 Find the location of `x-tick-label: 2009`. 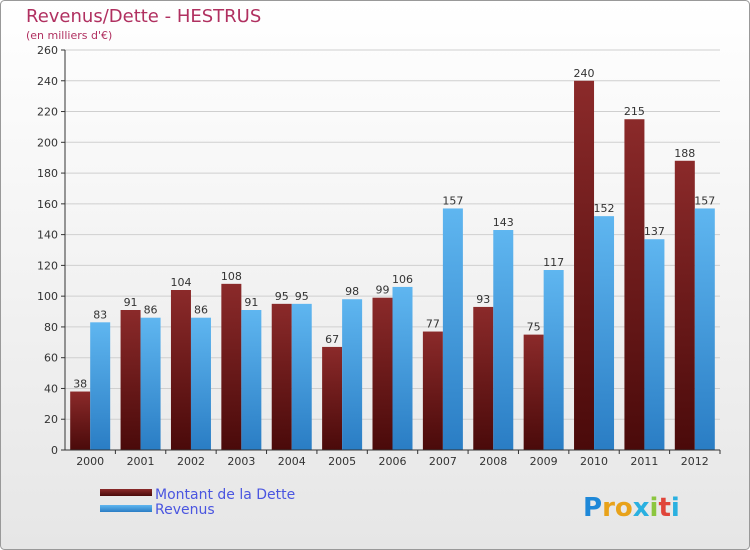

x-tick-label: 2009 is located at coordinates (544, 461).